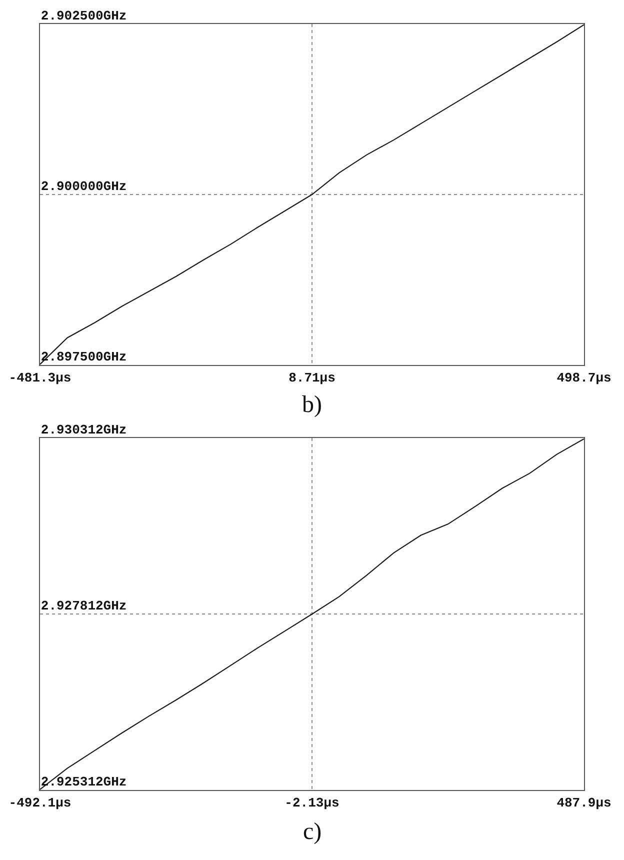 The width and height of the screenshot is (624, 860). Describe the element at coordinates (312, 832) in the screenshot. I see `text: c)` at that location.